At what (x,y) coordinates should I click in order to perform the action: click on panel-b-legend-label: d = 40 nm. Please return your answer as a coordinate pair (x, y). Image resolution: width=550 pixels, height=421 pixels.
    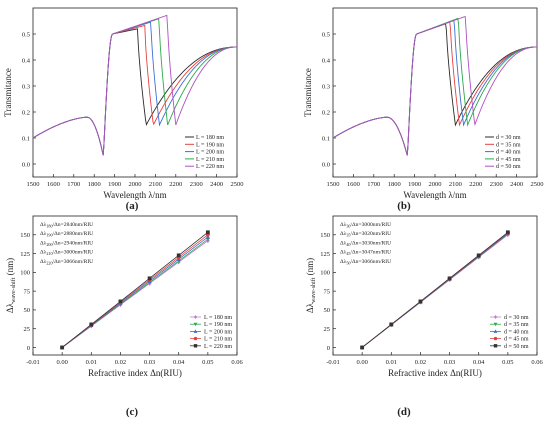
    Looking at the image, I should click on (508, 153).